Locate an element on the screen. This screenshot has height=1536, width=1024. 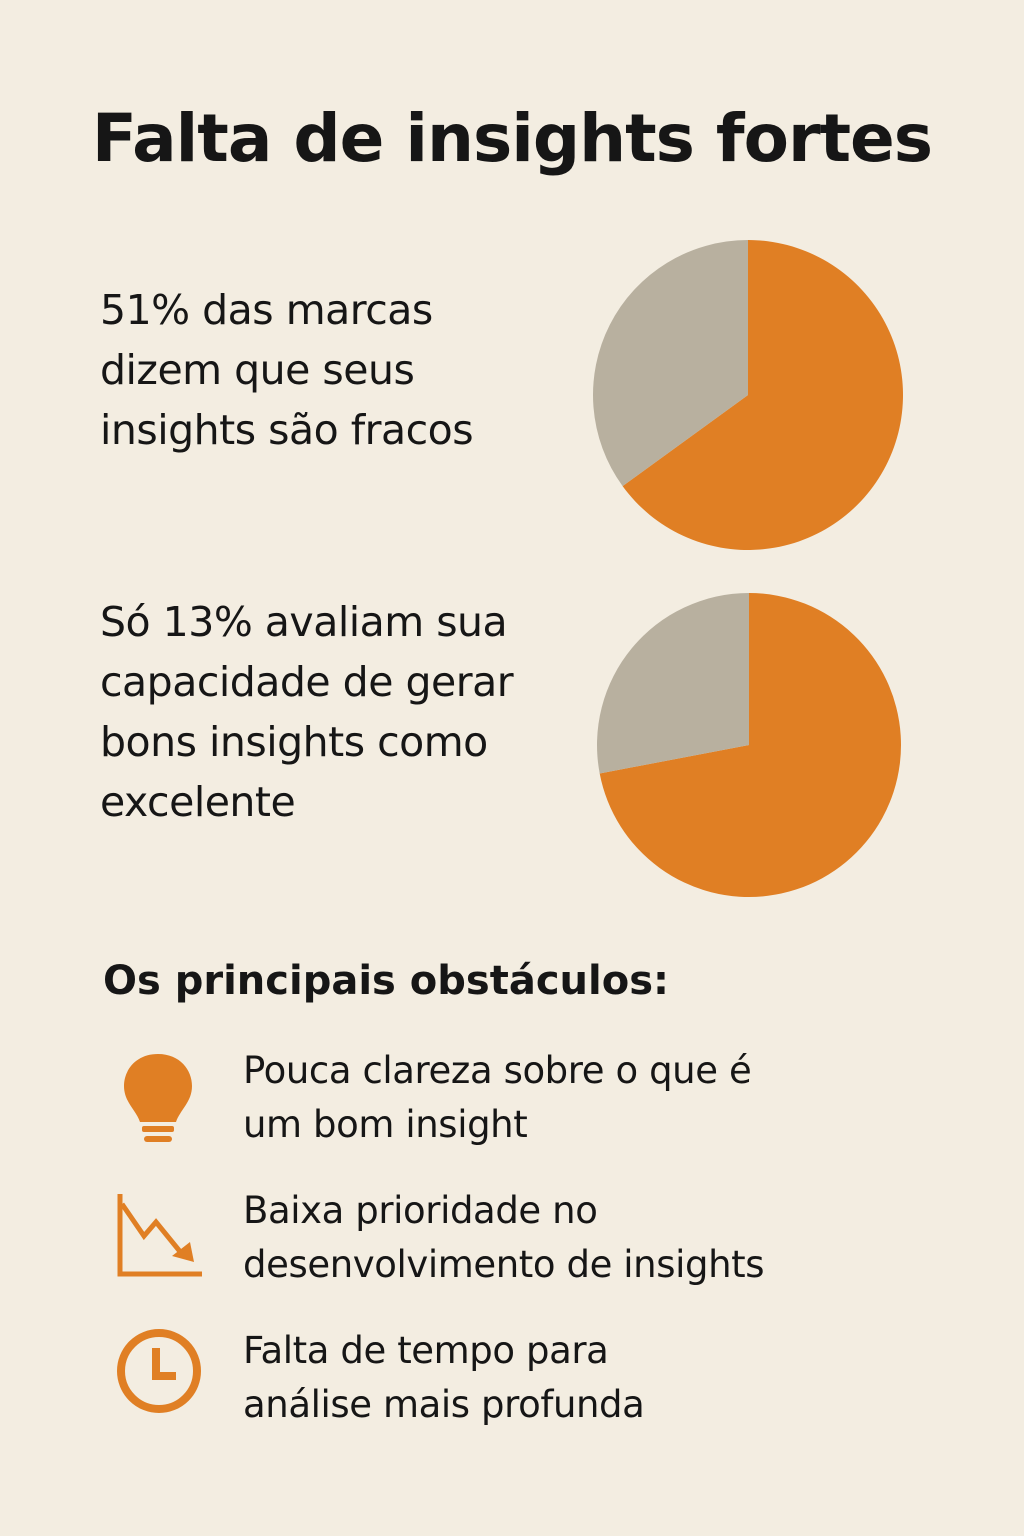
section-heading: Os principais obstáculos: is located at coordinates (386, 981).